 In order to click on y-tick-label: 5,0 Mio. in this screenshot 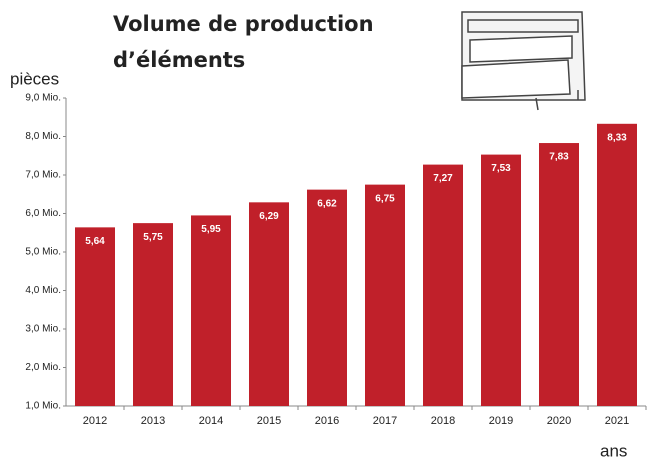, I will do `click(43, 252)`.